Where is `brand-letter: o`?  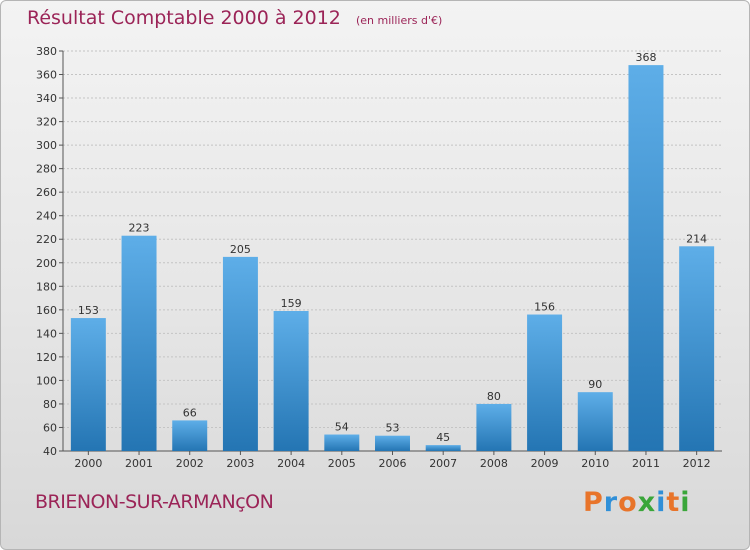 brand-letter: o is located at coordinates (628, 502).